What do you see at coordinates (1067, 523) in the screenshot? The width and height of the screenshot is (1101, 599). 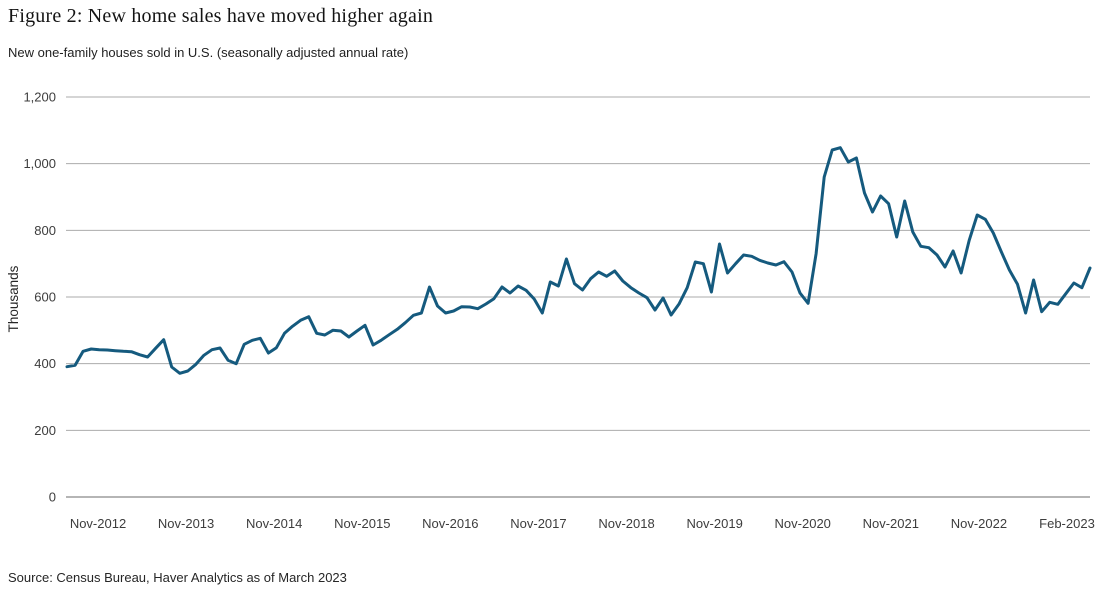 I see `x-tick-label: Feb-2023` at bounding box center [1067, 523].